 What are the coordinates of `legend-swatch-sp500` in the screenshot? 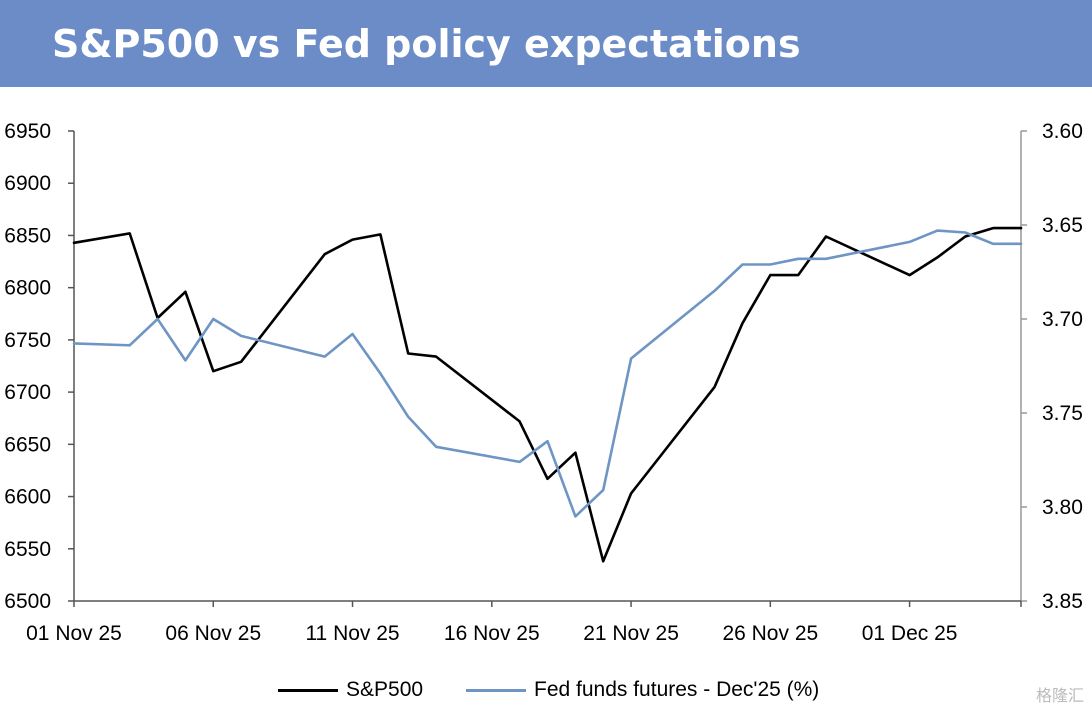 It's located at (308, 690).